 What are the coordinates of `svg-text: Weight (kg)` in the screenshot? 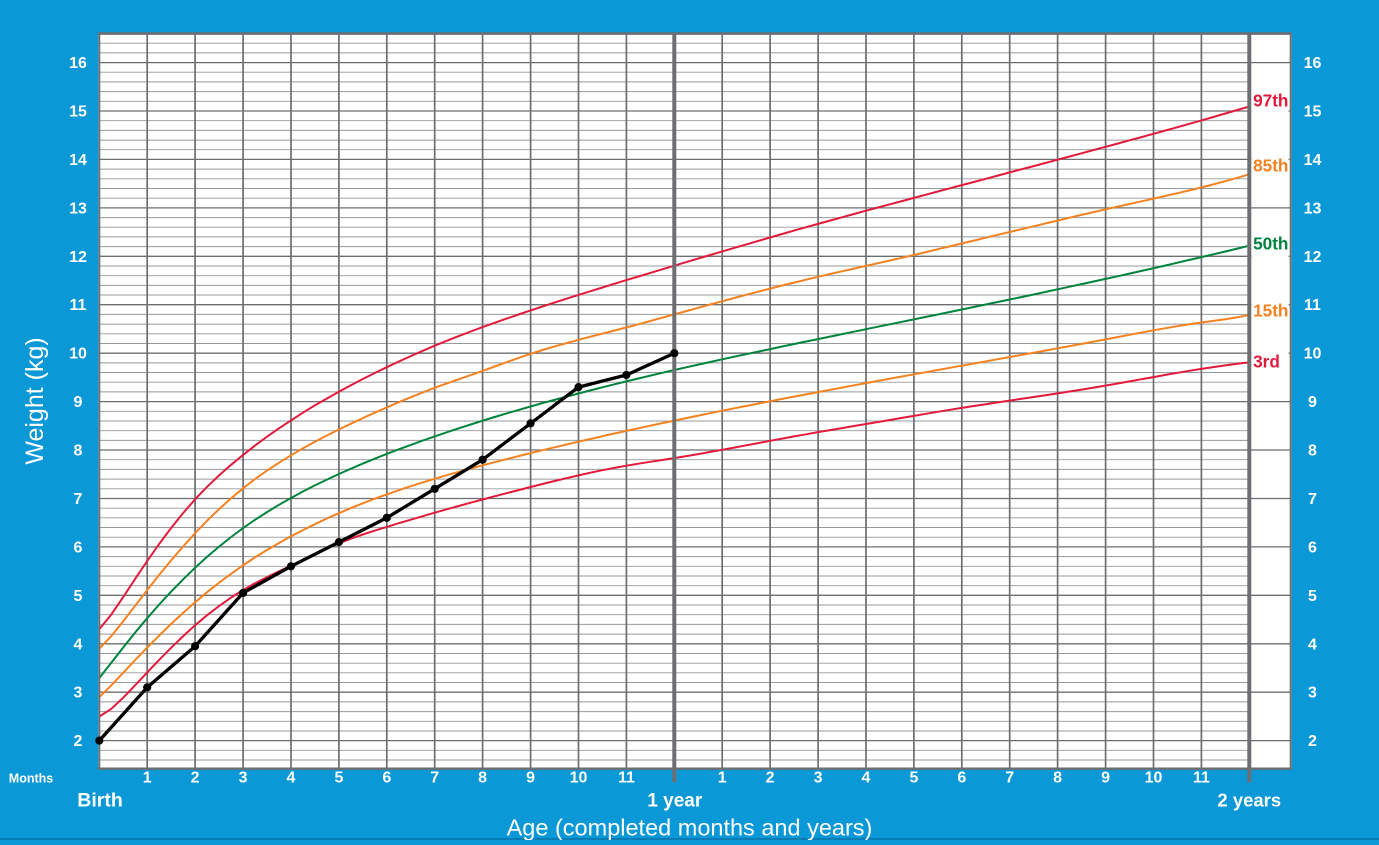 It's located at (35, 400).